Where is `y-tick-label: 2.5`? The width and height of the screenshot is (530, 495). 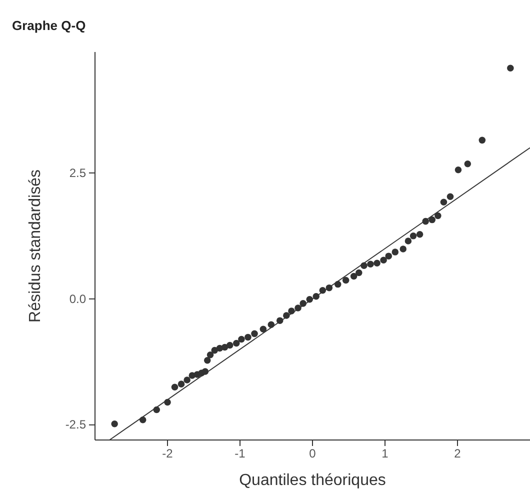 y-tick-label: 2.5 is located at coordinates (77, 173).